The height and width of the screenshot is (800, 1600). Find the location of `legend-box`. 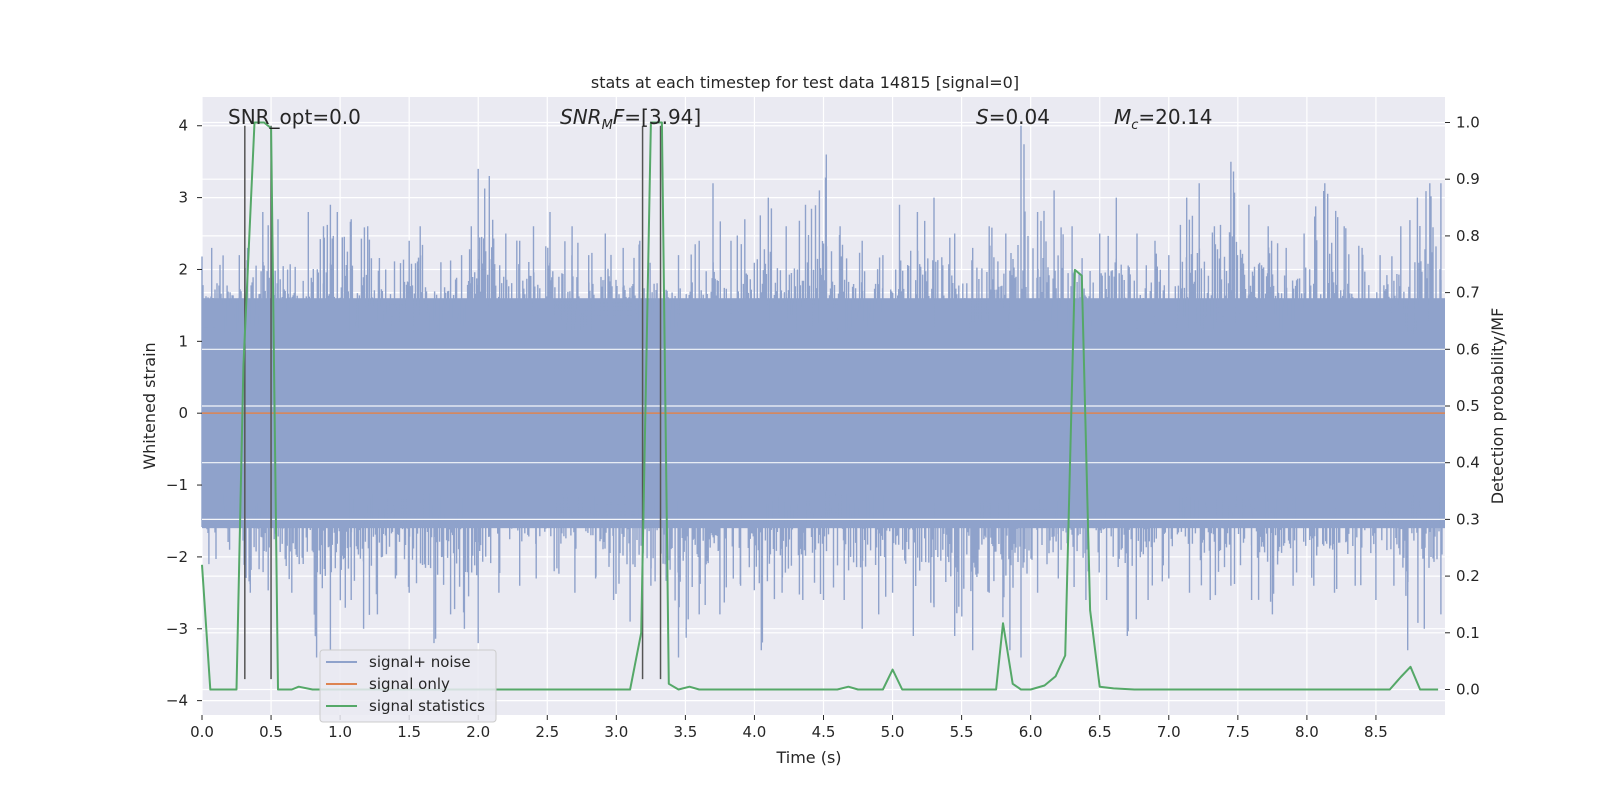

legend-box is located at coordinates (408, 686).